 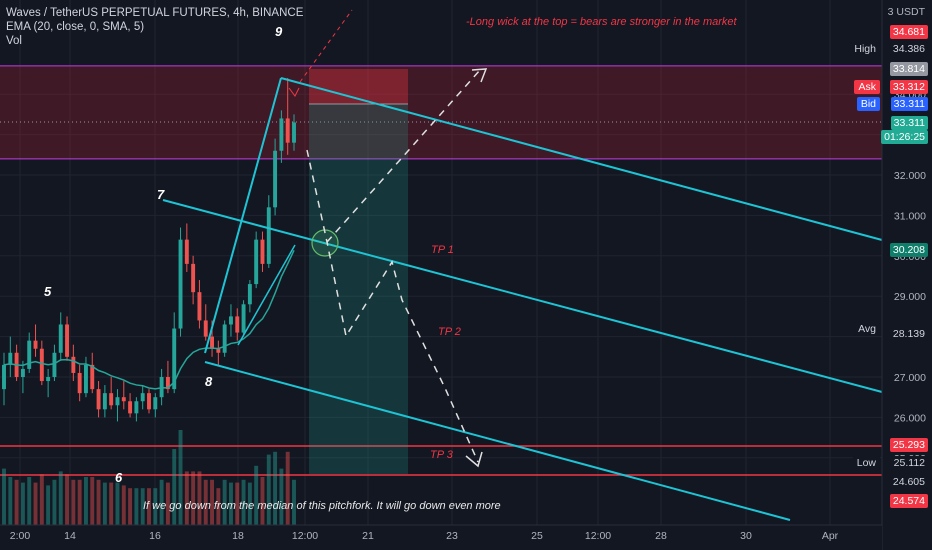 I want to click on arrow-head-down, so click(x=474, y=459).